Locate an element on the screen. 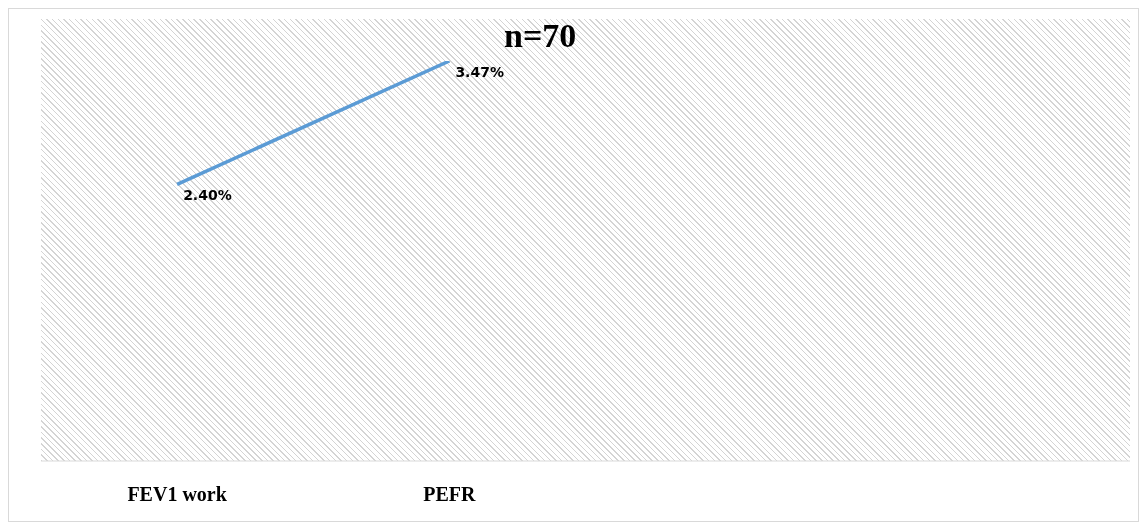  data-label: 2.40% is located at coordinates (207, 195).